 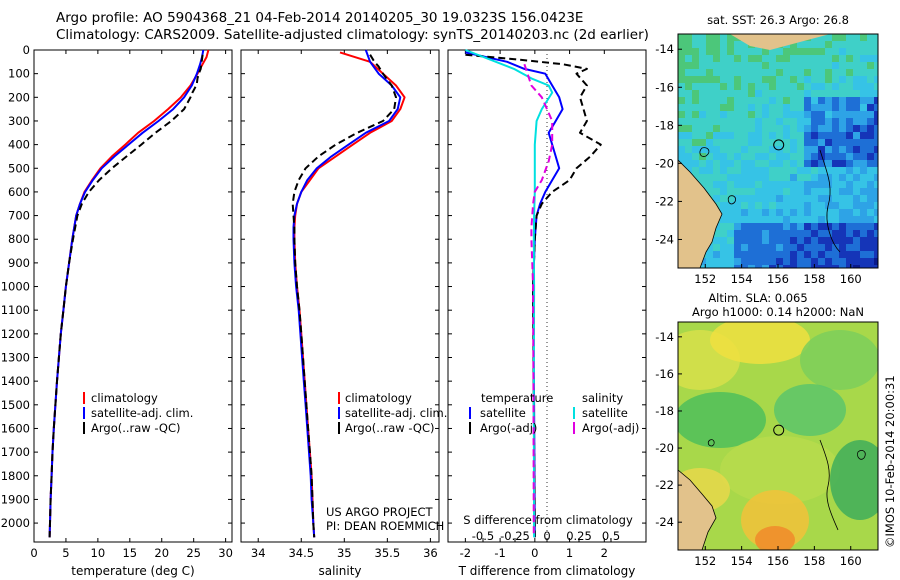 I want to click on x-tick-label: 20, so click(x=161, y=553).